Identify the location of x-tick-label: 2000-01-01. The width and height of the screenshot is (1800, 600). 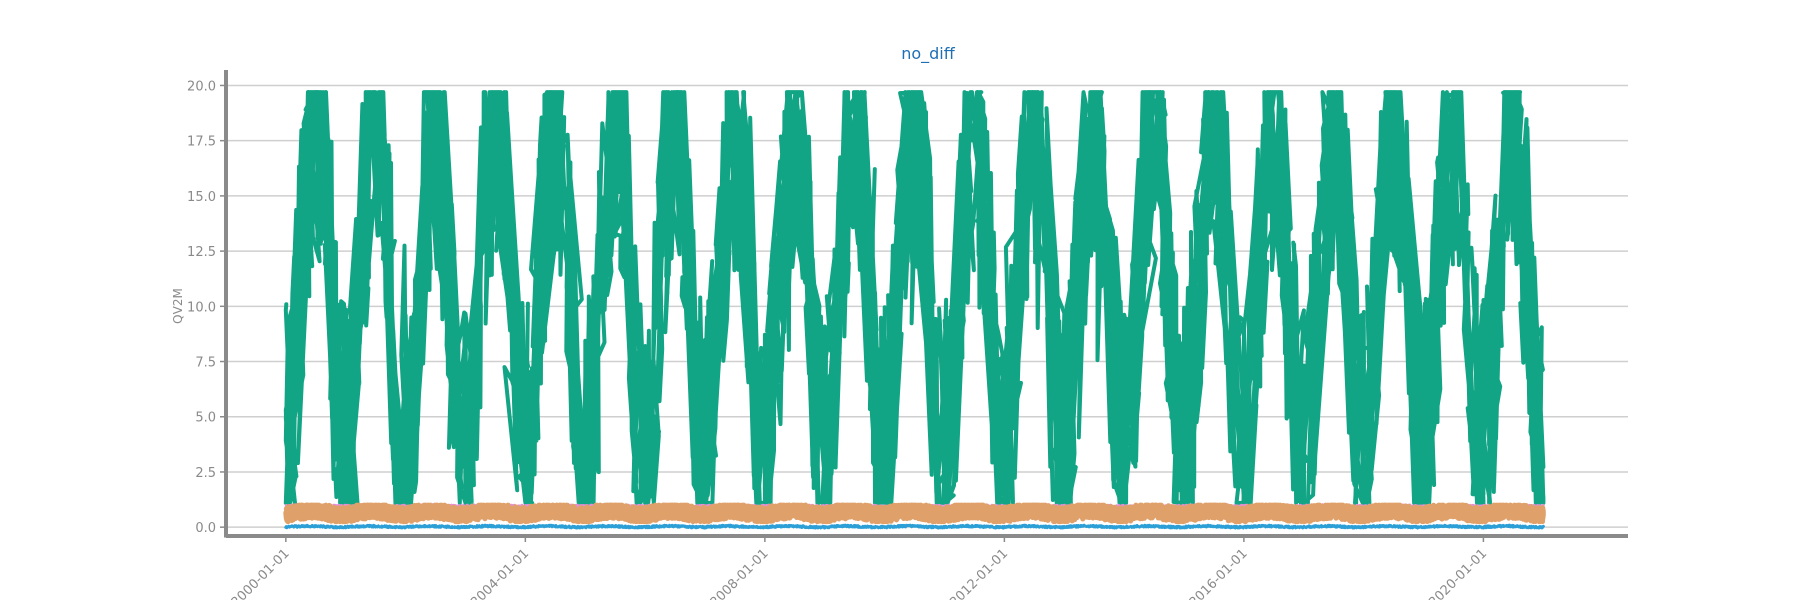
(261, 573).